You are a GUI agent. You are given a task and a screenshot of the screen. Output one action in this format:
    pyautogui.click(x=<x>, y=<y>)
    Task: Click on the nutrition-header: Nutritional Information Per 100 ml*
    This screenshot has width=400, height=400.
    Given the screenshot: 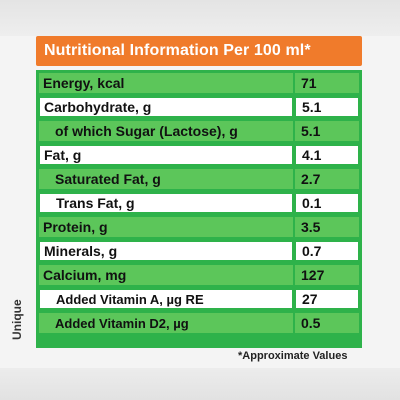 What is the action you would take?
    pyautogui.click(x=199, y=51)
    